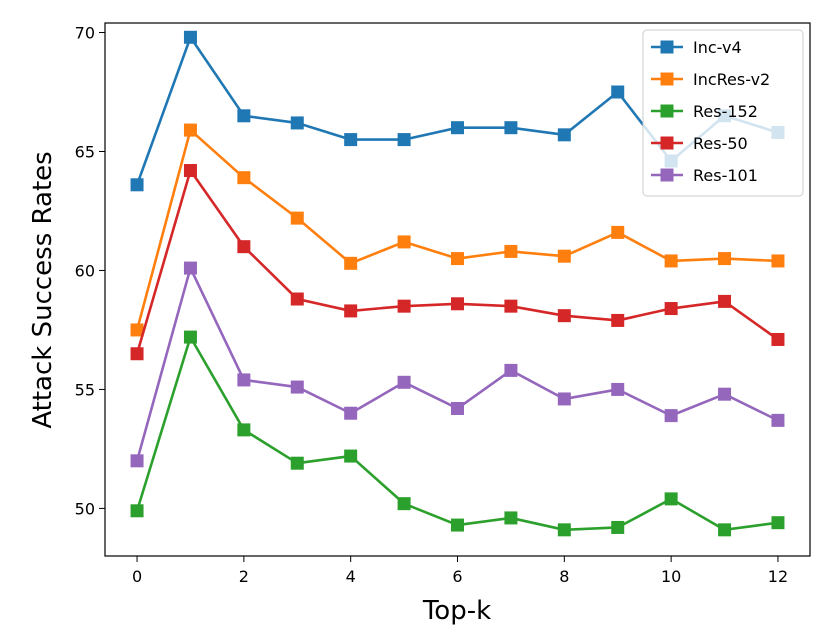  I want to click on x-tick-label: 12, so click(778, 576).